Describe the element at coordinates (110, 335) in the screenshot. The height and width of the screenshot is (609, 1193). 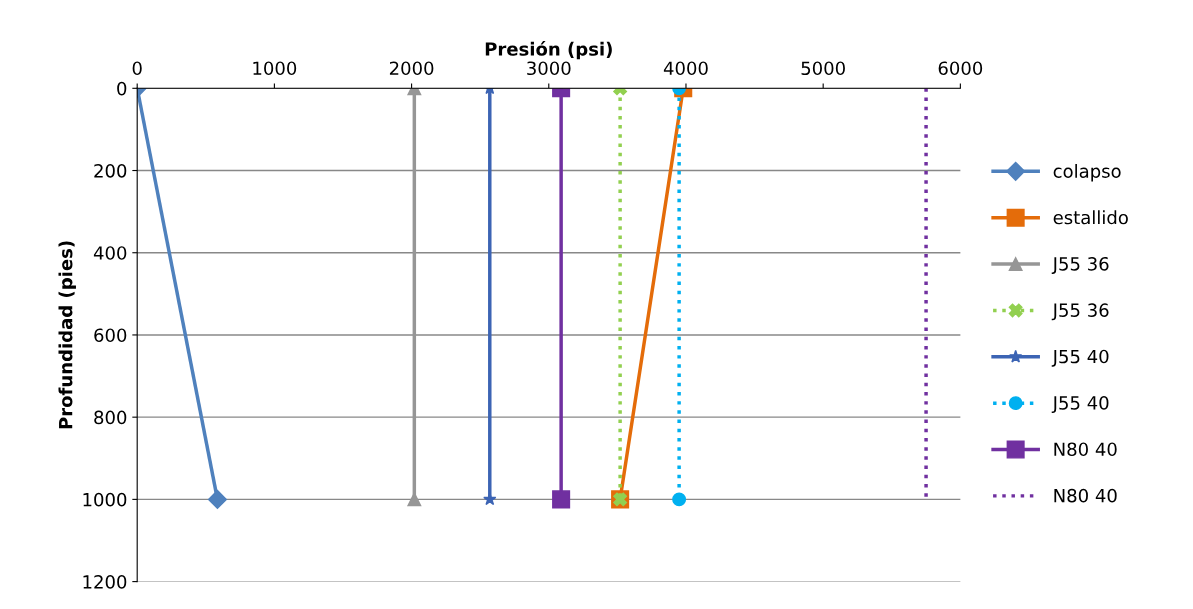
I see `y-tick-label: 600` at that location.